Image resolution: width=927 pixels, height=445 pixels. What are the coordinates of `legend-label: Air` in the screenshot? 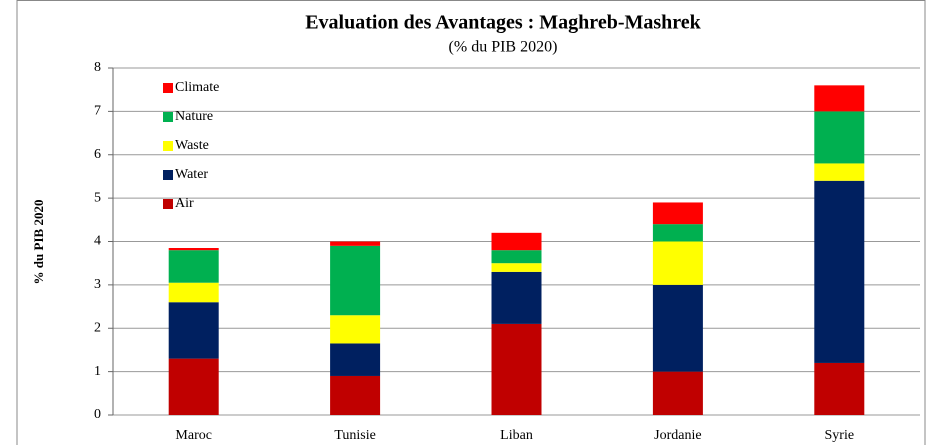 It's located at (184, 203).